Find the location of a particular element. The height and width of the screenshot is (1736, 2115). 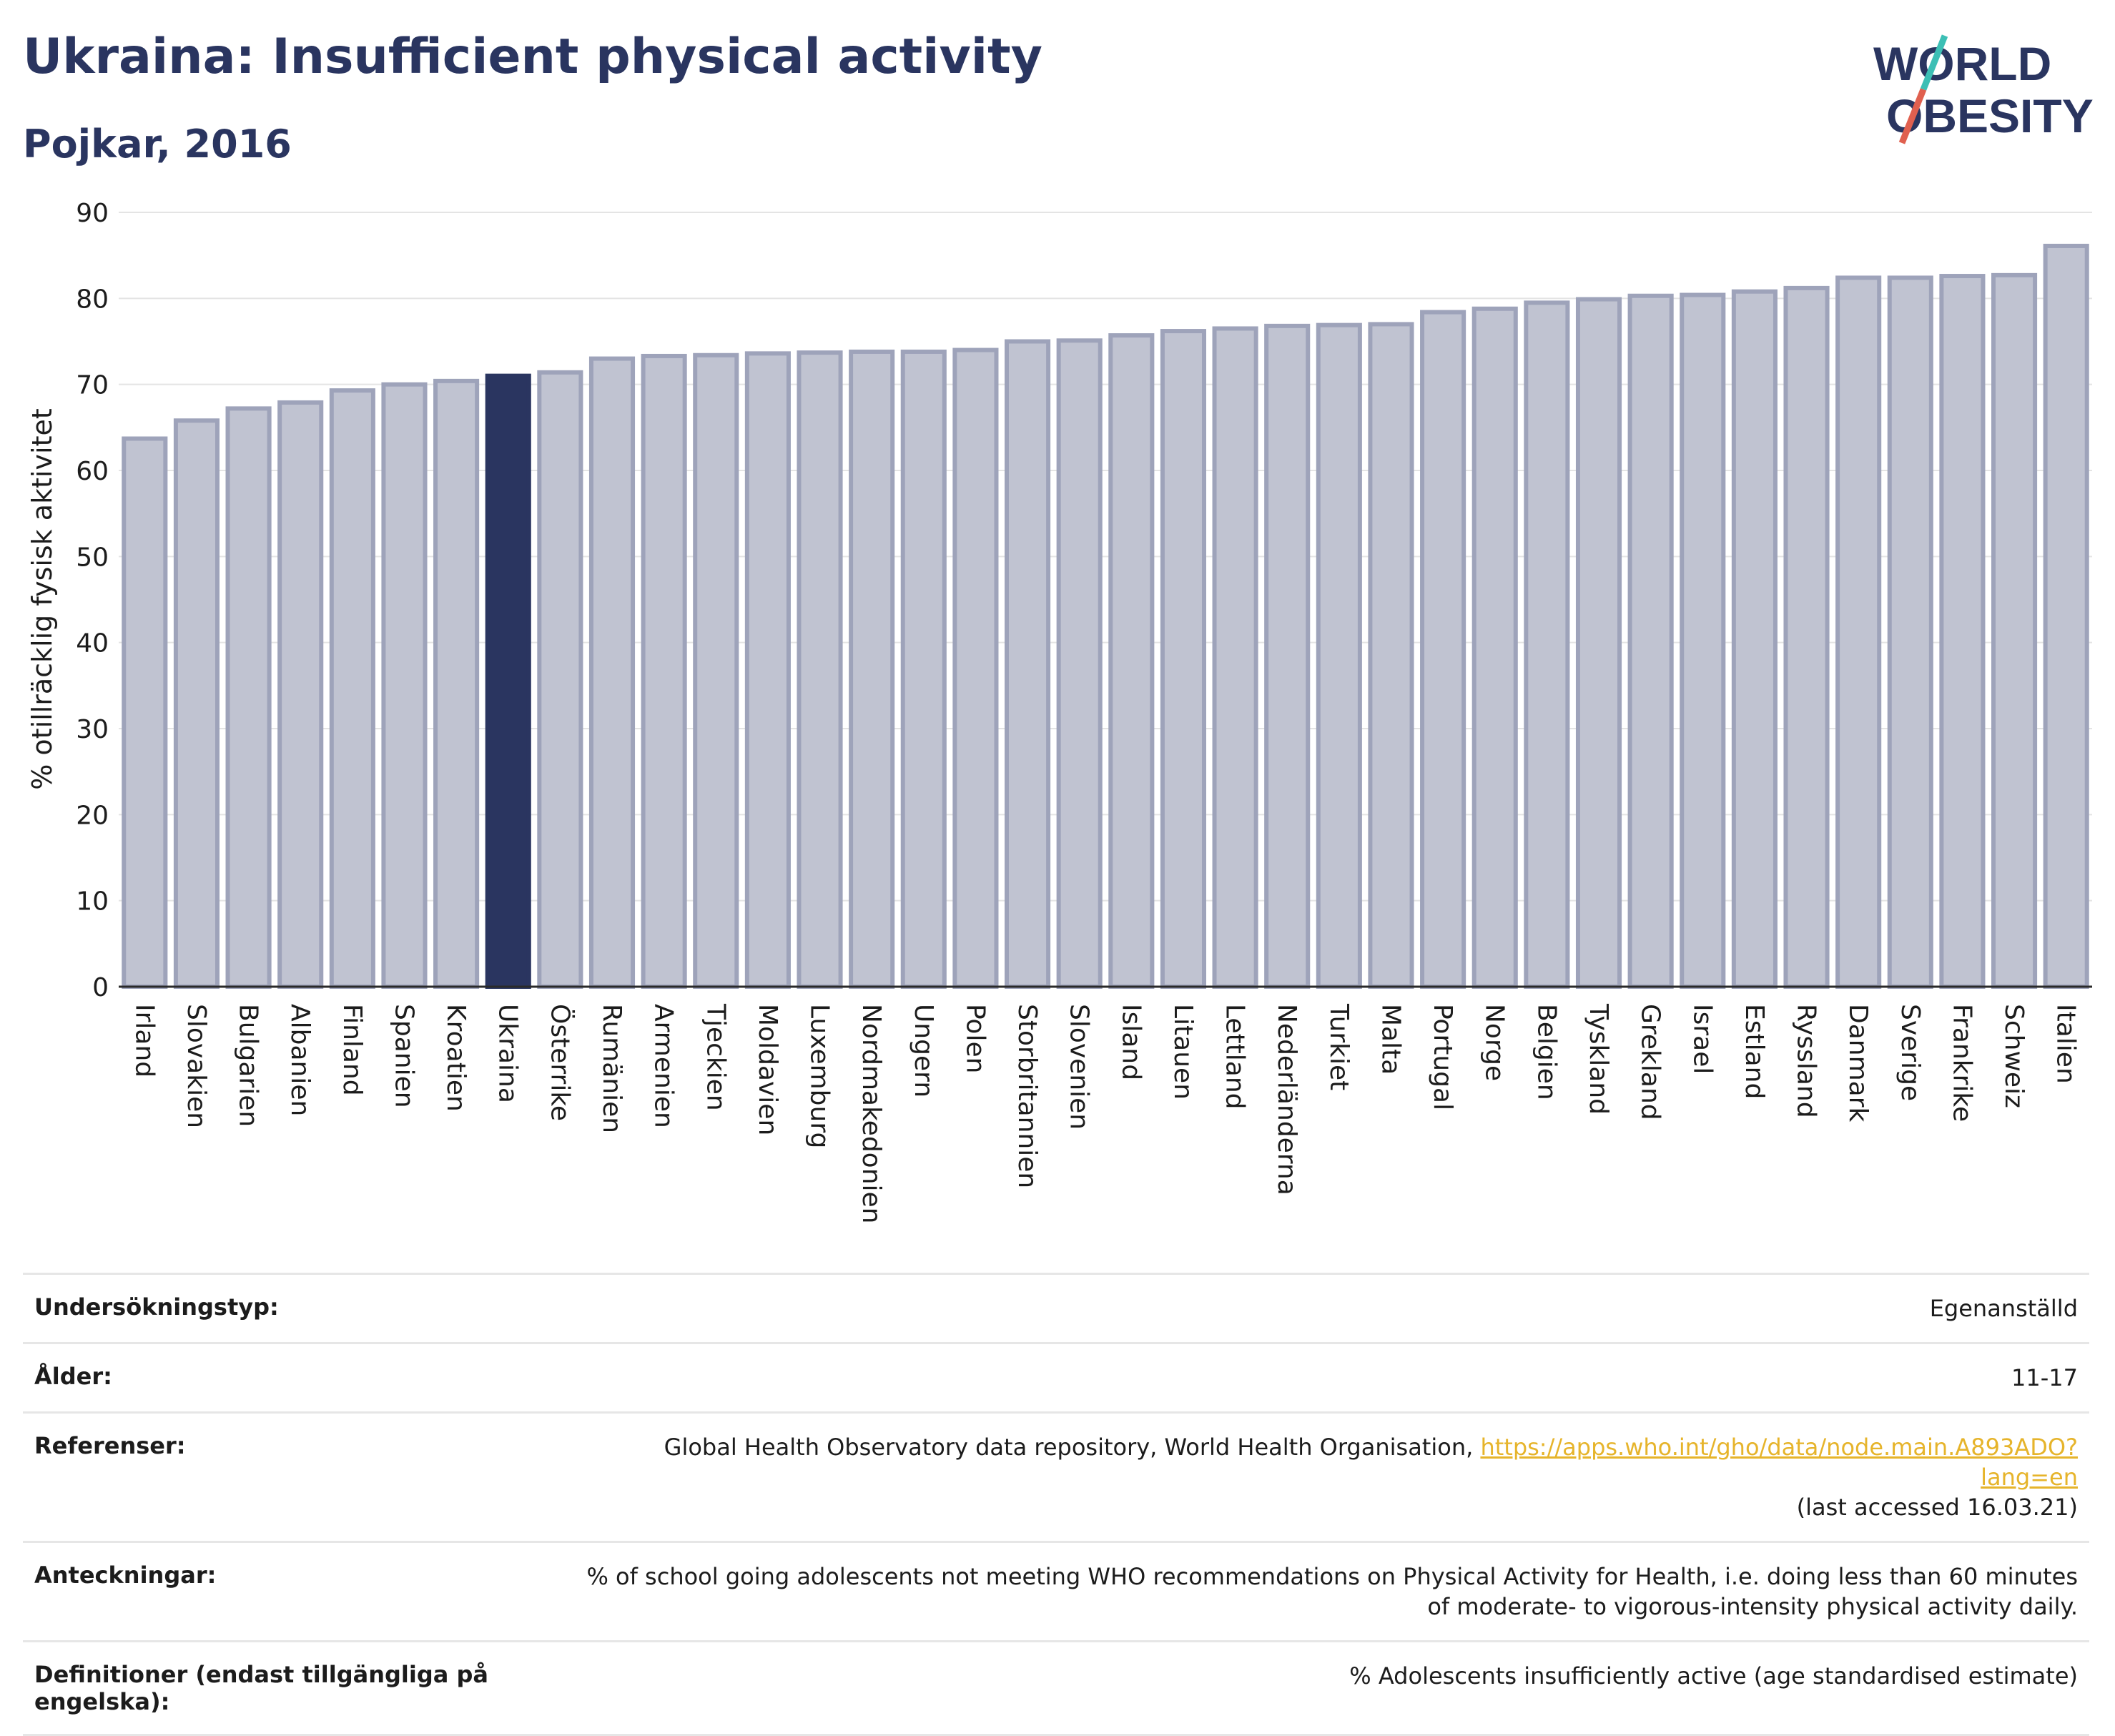

bar-slovenien is located at coordinates (1079, 663).